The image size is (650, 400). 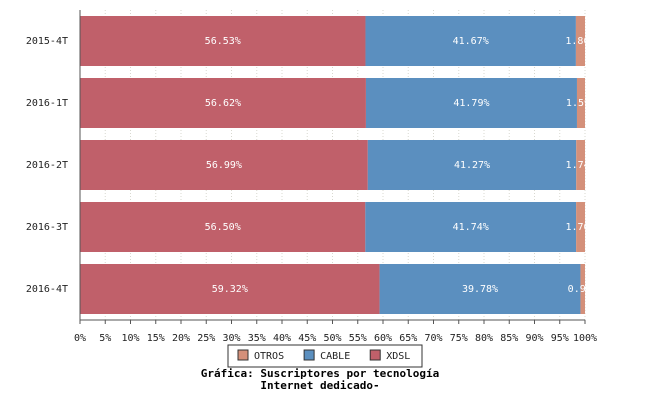 I want to click on value-label: 1.74%, so click(x=581, y=165).